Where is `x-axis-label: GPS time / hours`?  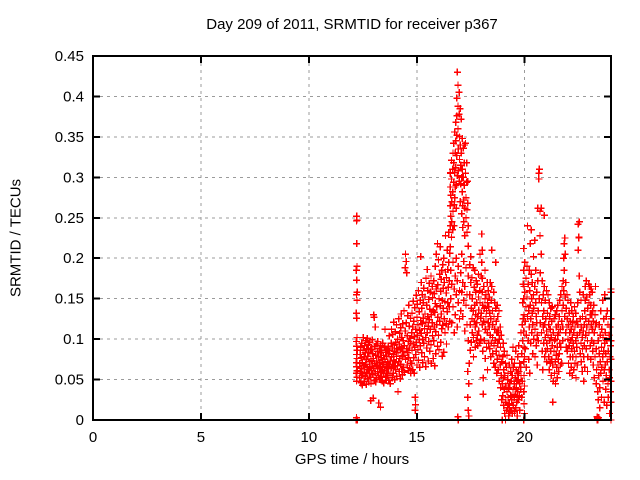 x-axis-label: GPS time / hours is located at coordinates (352, 459).